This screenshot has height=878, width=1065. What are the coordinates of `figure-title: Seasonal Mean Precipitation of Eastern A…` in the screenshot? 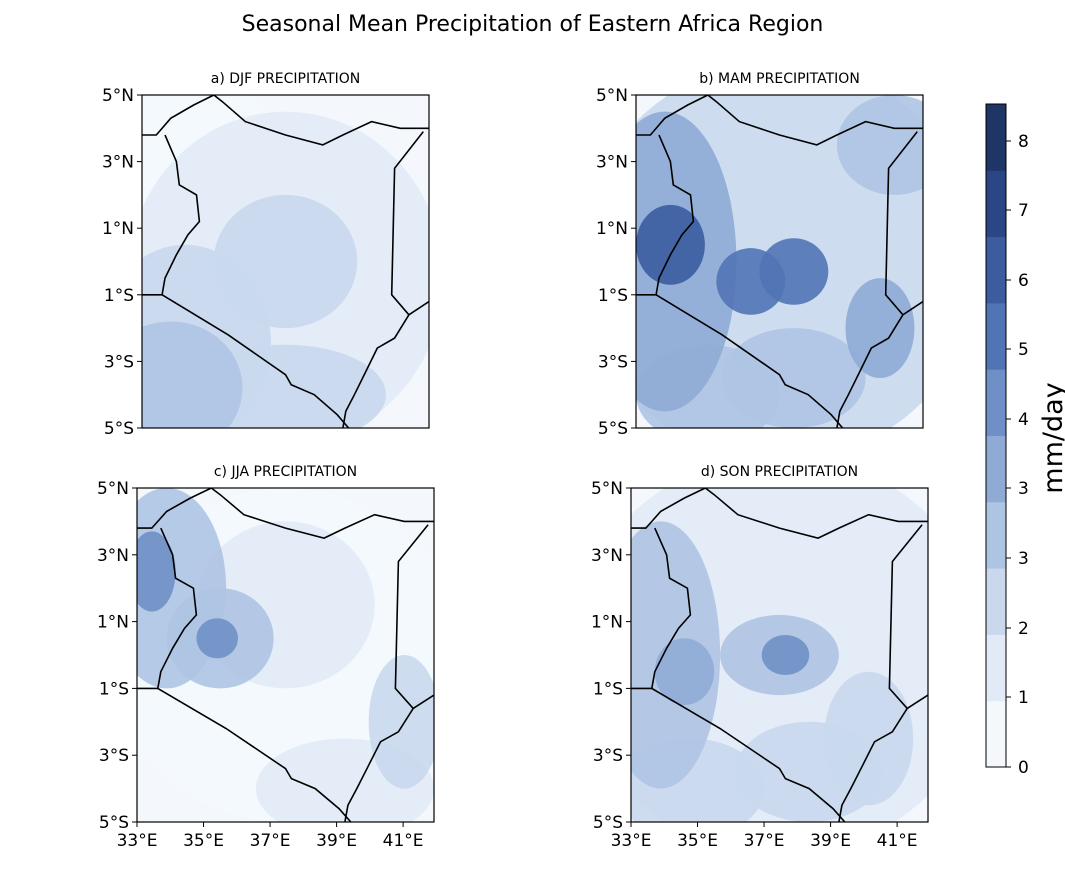 It's located at (532, 24).